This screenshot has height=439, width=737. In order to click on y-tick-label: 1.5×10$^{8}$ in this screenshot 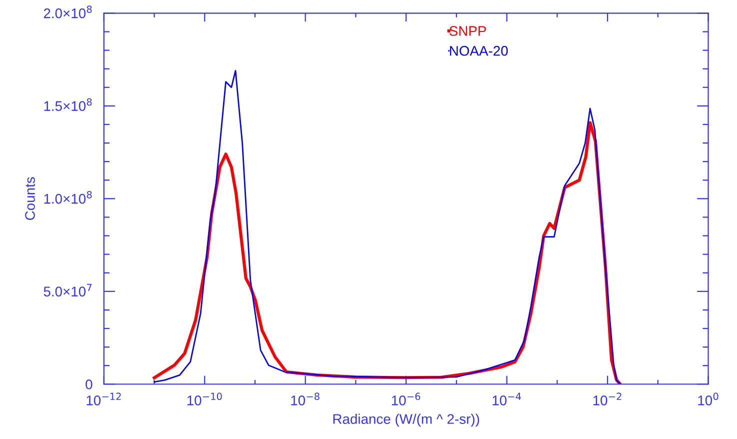, I will do `click(68, 104)`.